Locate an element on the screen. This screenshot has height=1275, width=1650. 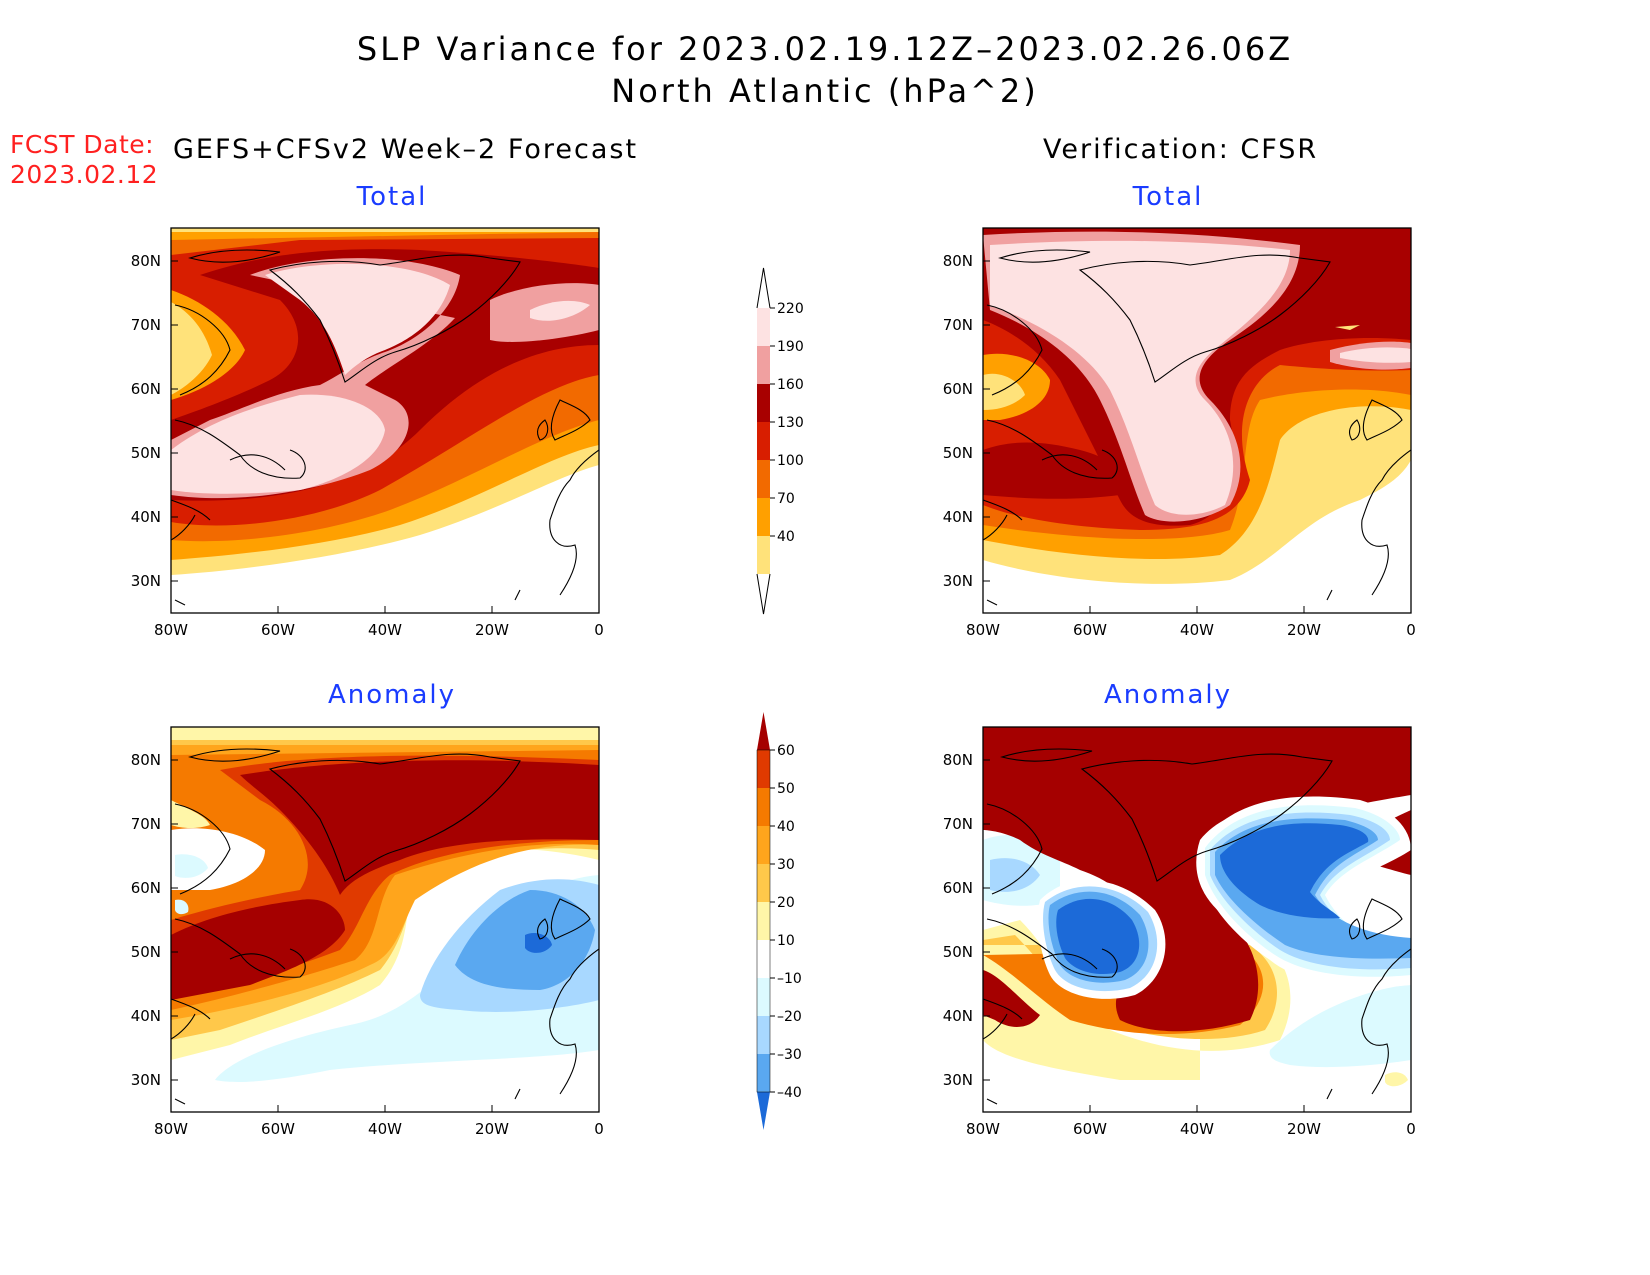
colorbar-level-label: 130 is located at coordinates (790, 423).